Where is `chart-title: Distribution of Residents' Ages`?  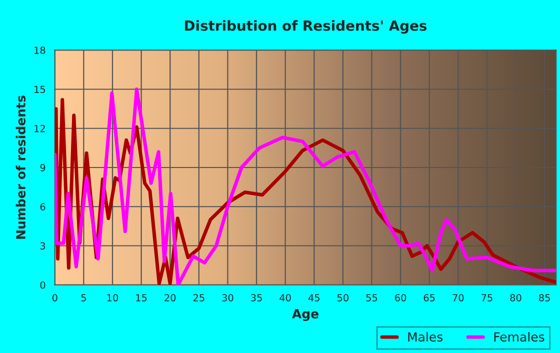 chart-title: Distribution of Residents' Ages is located at coordinates (306, 27).